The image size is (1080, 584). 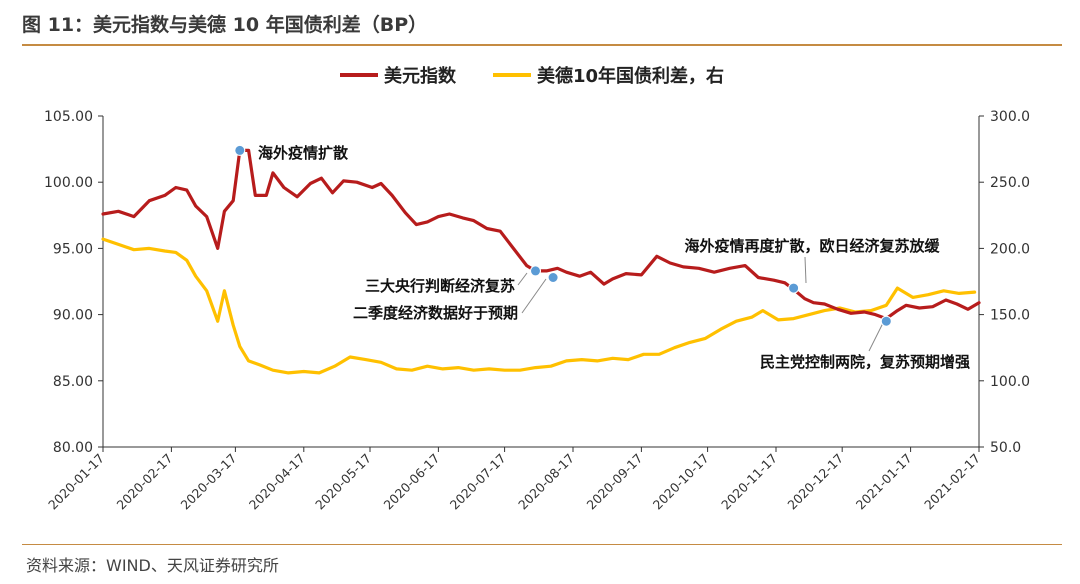 What do you see at coordinates (68, 117) in the screenshot?
I see `left-tick-label: 105.00` at bounding box center [68, 117].